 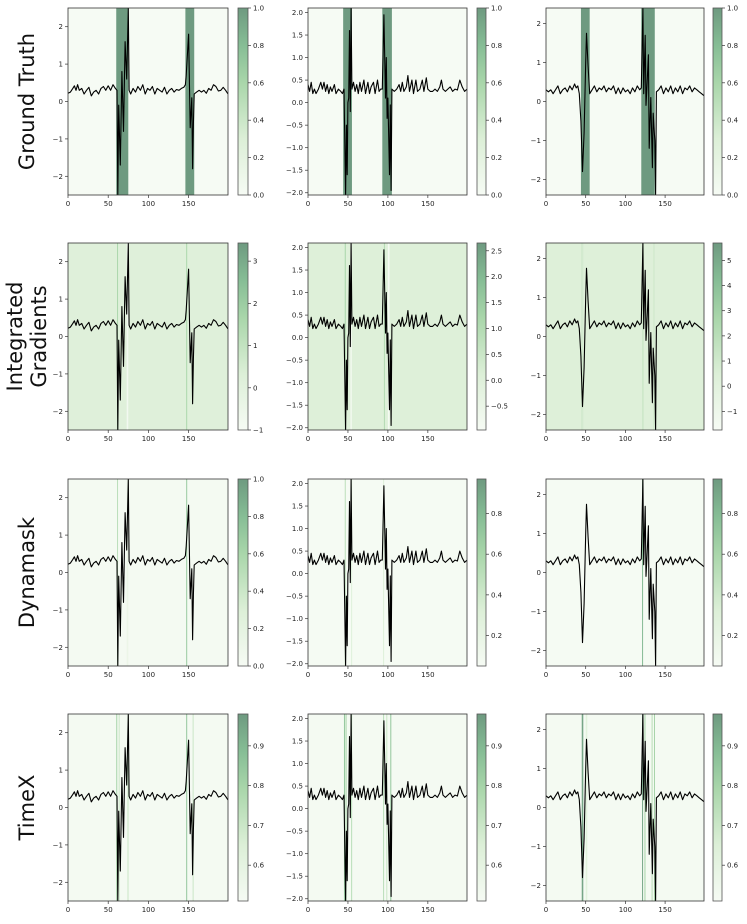 What do you see at coordinates (27, 808) in the screenshot?
I see `row-label-text: TimeX` at bounding box center [27, 808].